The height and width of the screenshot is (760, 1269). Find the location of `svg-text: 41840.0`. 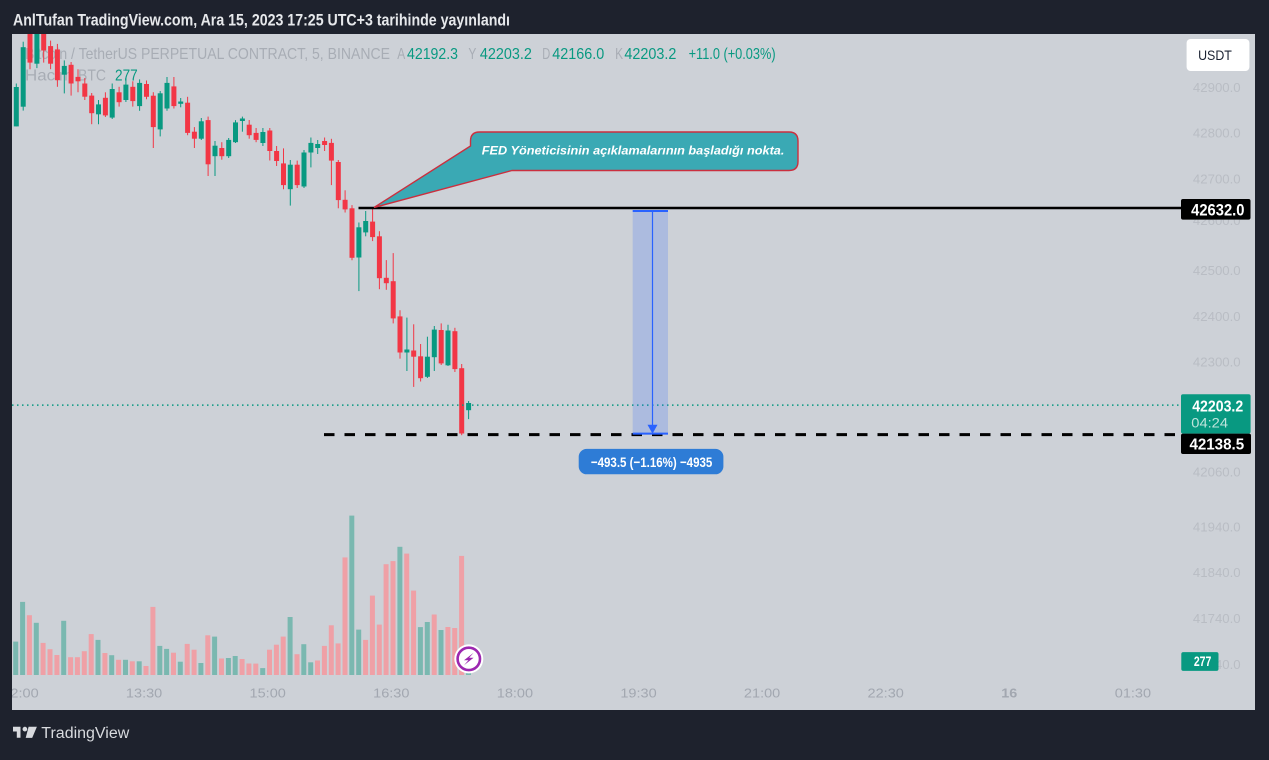

svg-text: 41840.0 is located at coordinates (1217, 573).